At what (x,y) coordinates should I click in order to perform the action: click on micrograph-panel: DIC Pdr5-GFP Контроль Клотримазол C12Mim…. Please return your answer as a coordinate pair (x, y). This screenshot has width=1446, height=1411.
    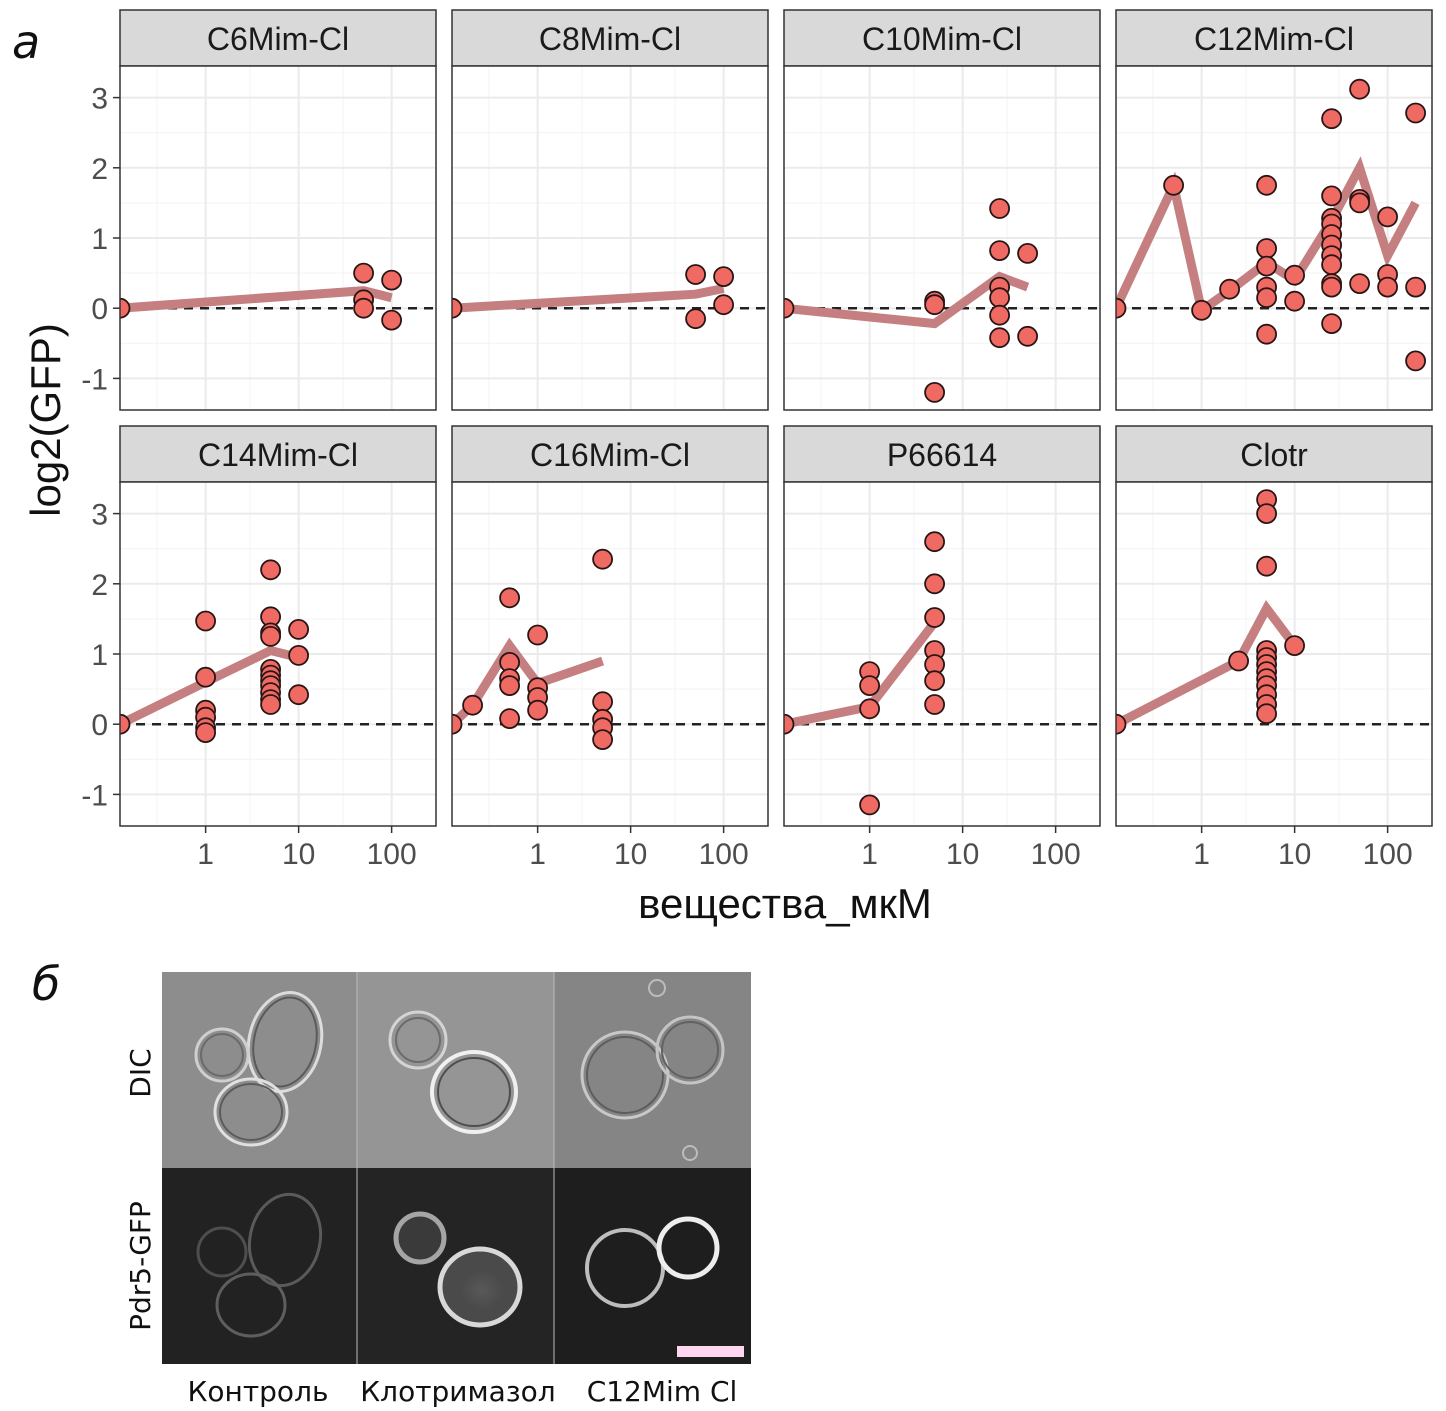
    Looking at the image, I should click on (437, 1190).